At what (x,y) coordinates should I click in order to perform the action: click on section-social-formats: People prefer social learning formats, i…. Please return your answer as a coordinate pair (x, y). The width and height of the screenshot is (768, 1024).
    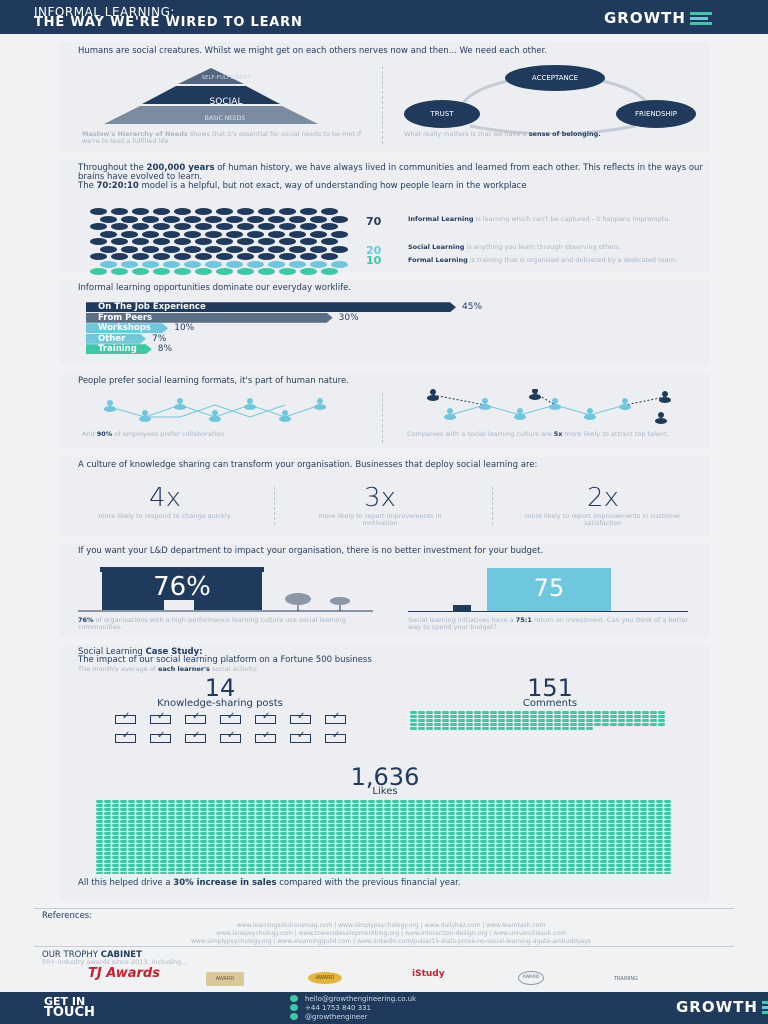
    Looking at the image, I should click on (385, 411).